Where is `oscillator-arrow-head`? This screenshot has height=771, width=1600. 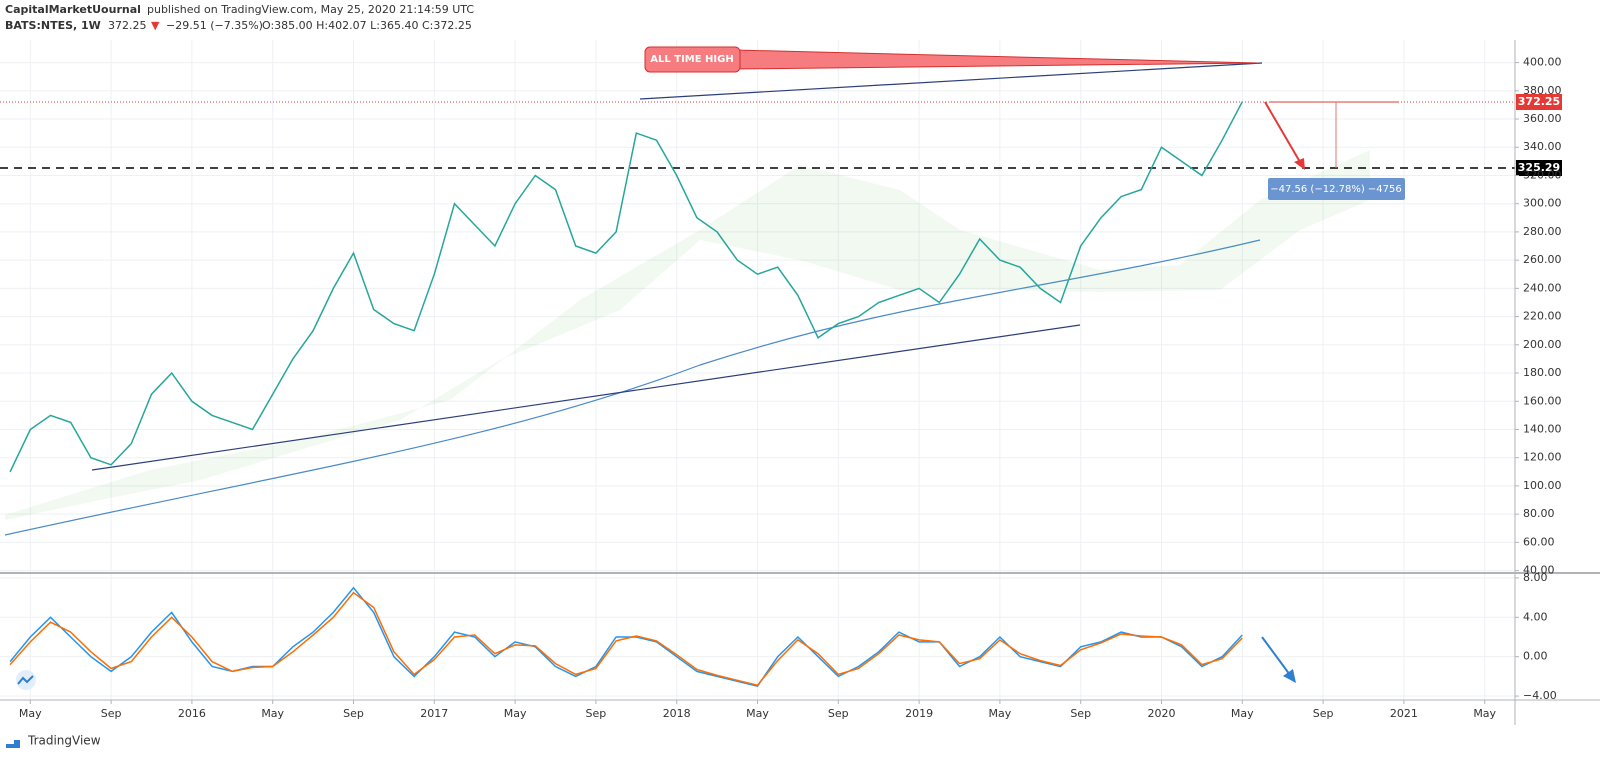 oscillator-arrow-head is located at coordinates (1289, 676).